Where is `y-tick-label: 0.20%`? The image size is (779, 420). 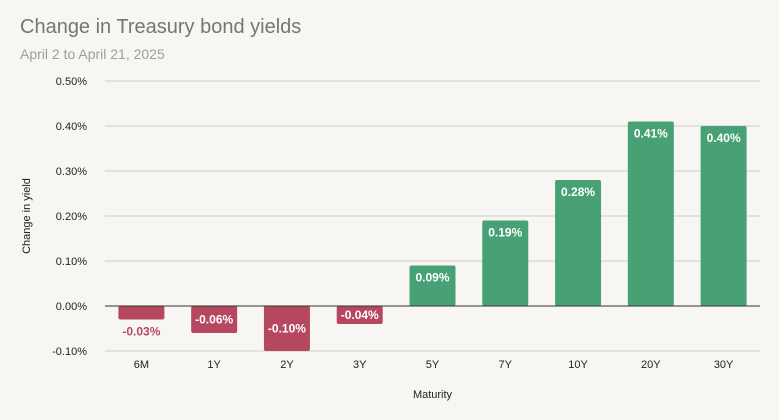
y-tick-label: 0.20% is located at coordinates (71, 217).